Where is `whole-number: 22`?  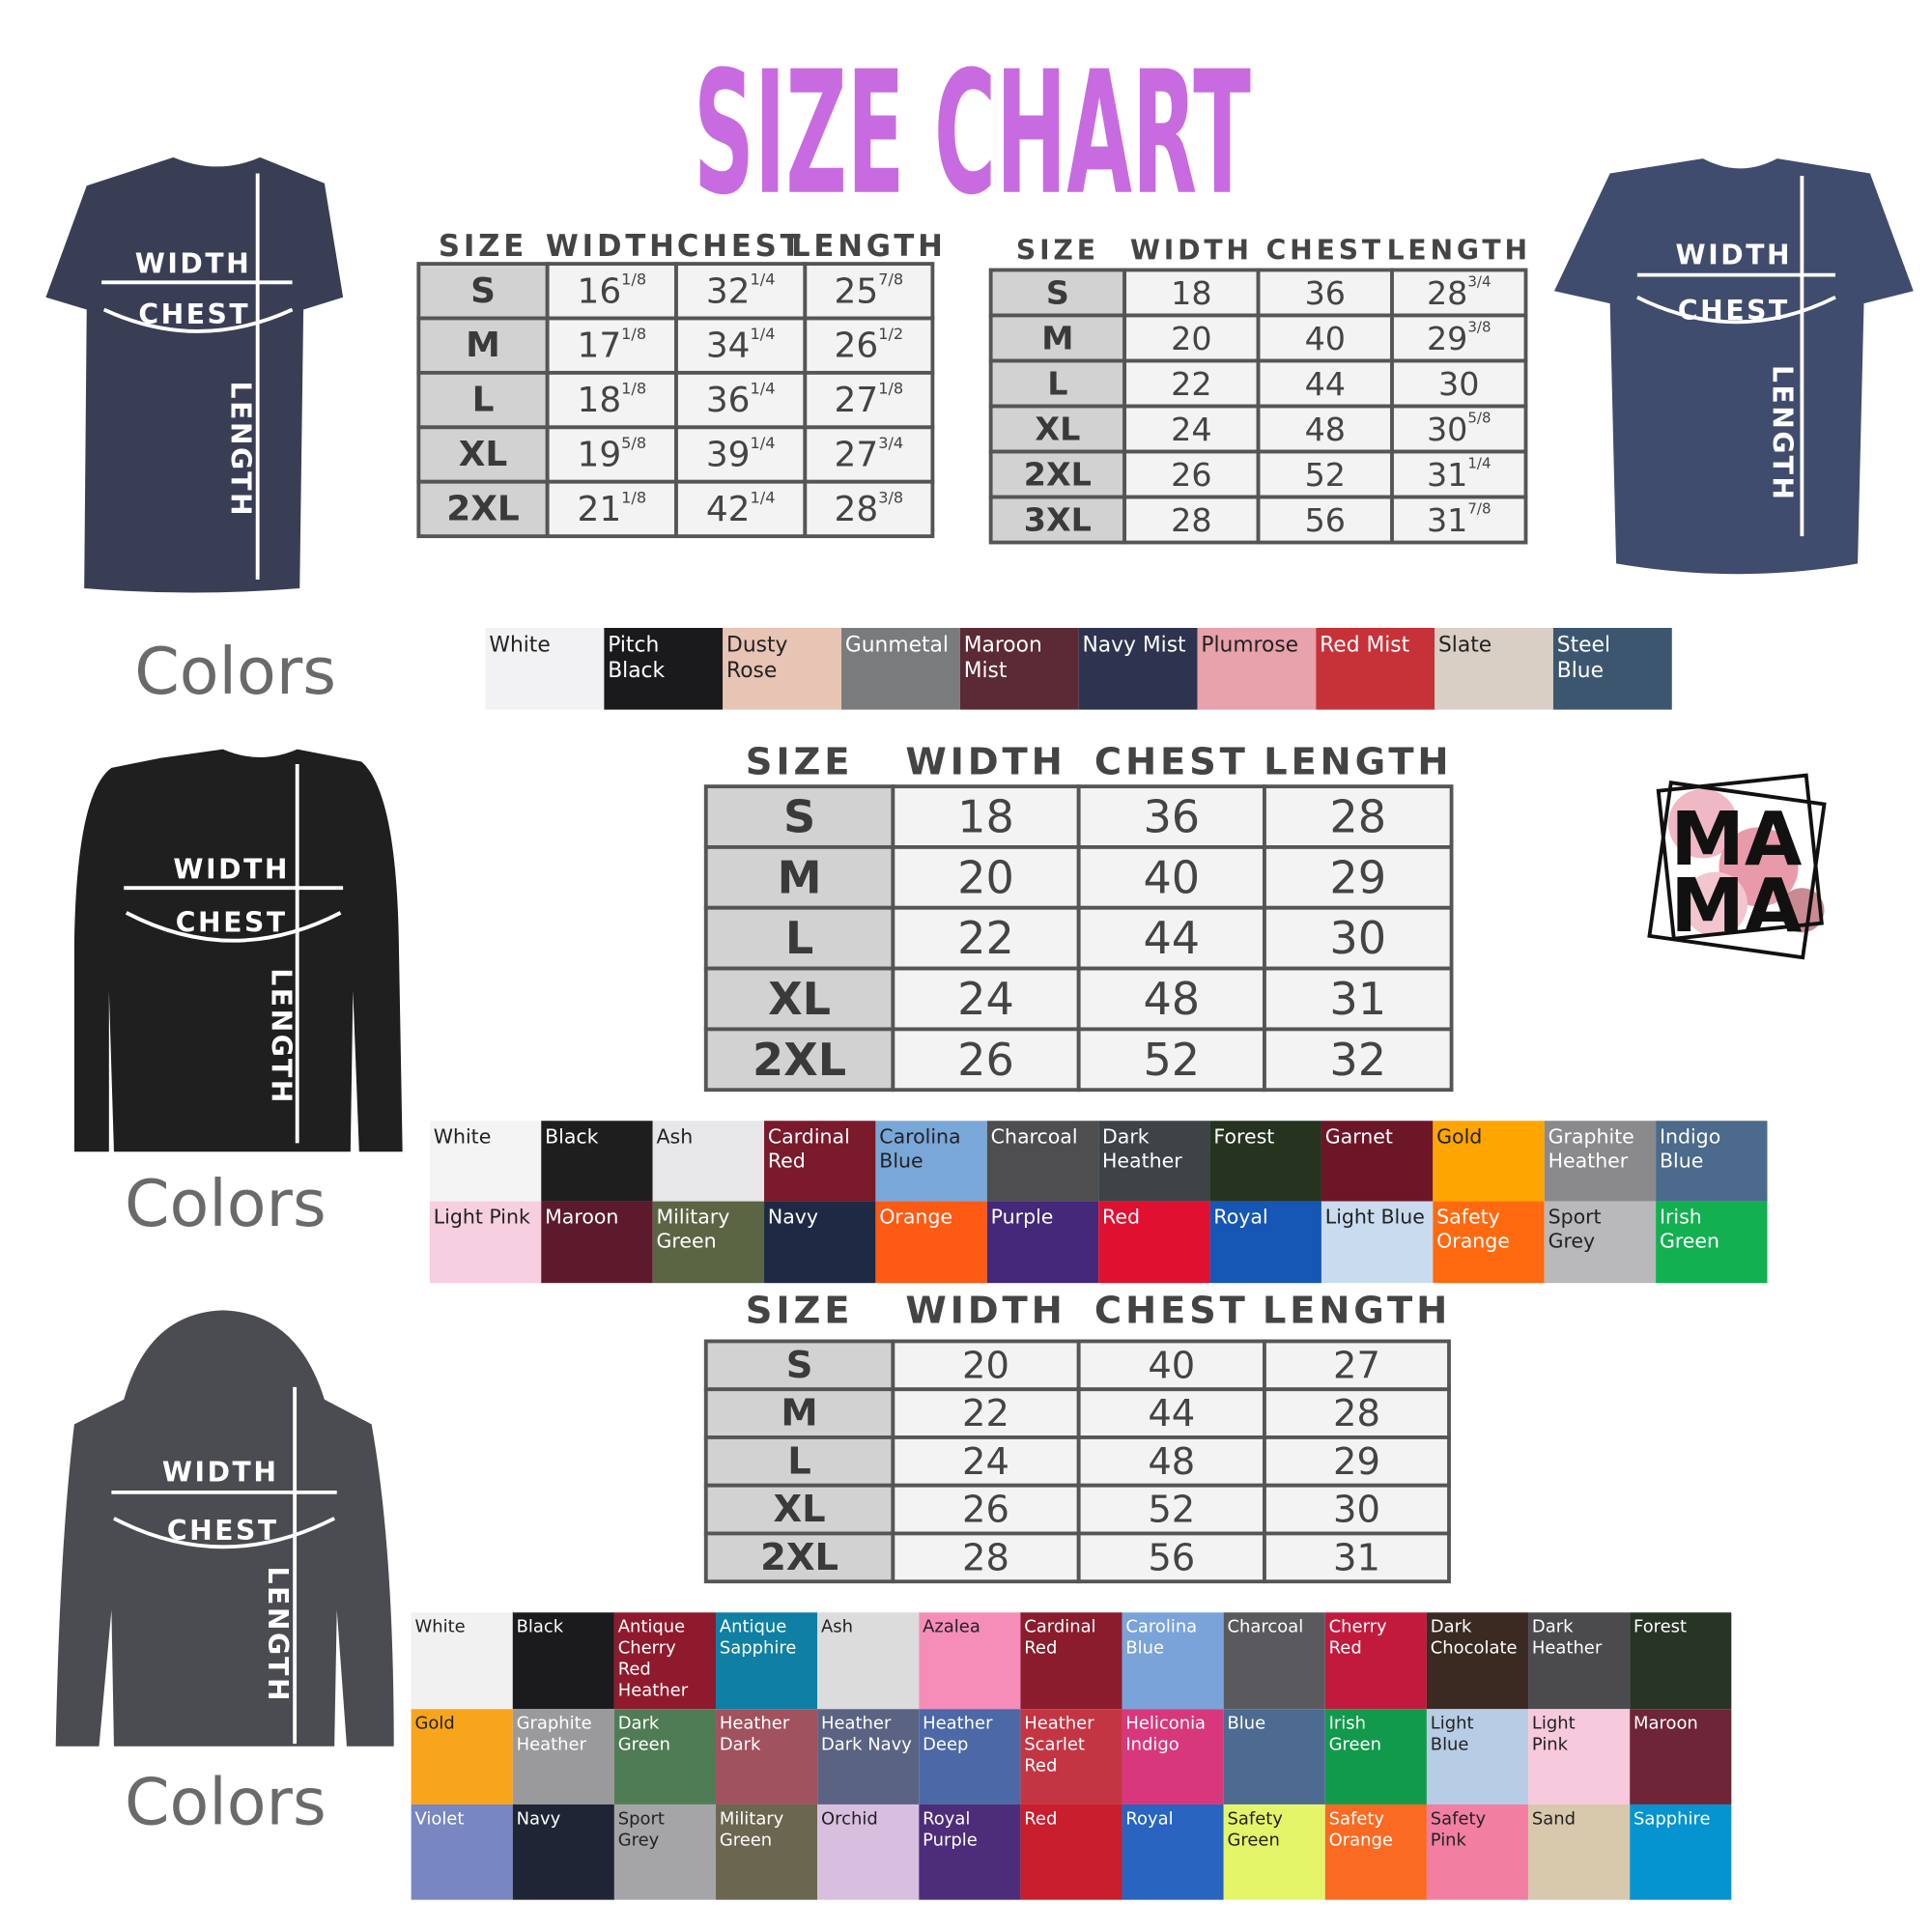 whole-number: 22 is located at coordinates (985, 938).